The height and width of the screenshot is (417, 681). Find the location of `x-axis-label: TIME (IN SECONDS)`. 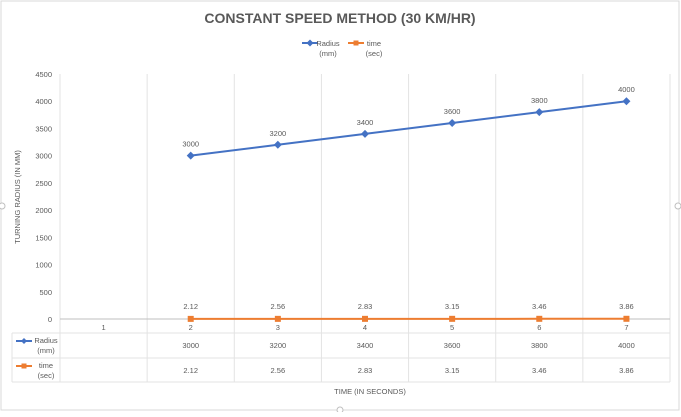

x-axis-label: TIME (IN SECONDS) is located at coordinates (370, 391).